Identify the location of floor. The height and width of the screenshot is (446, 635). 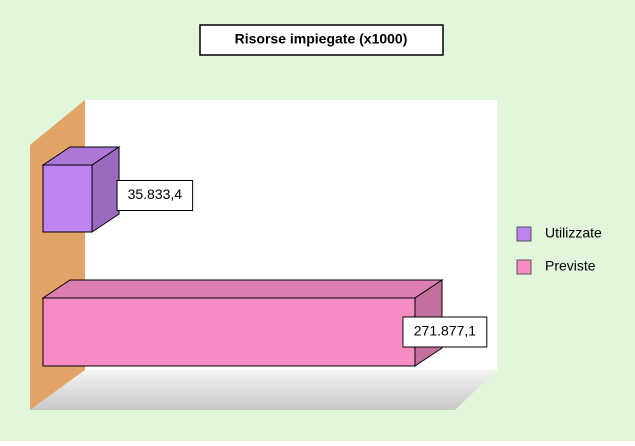
(263, 390).